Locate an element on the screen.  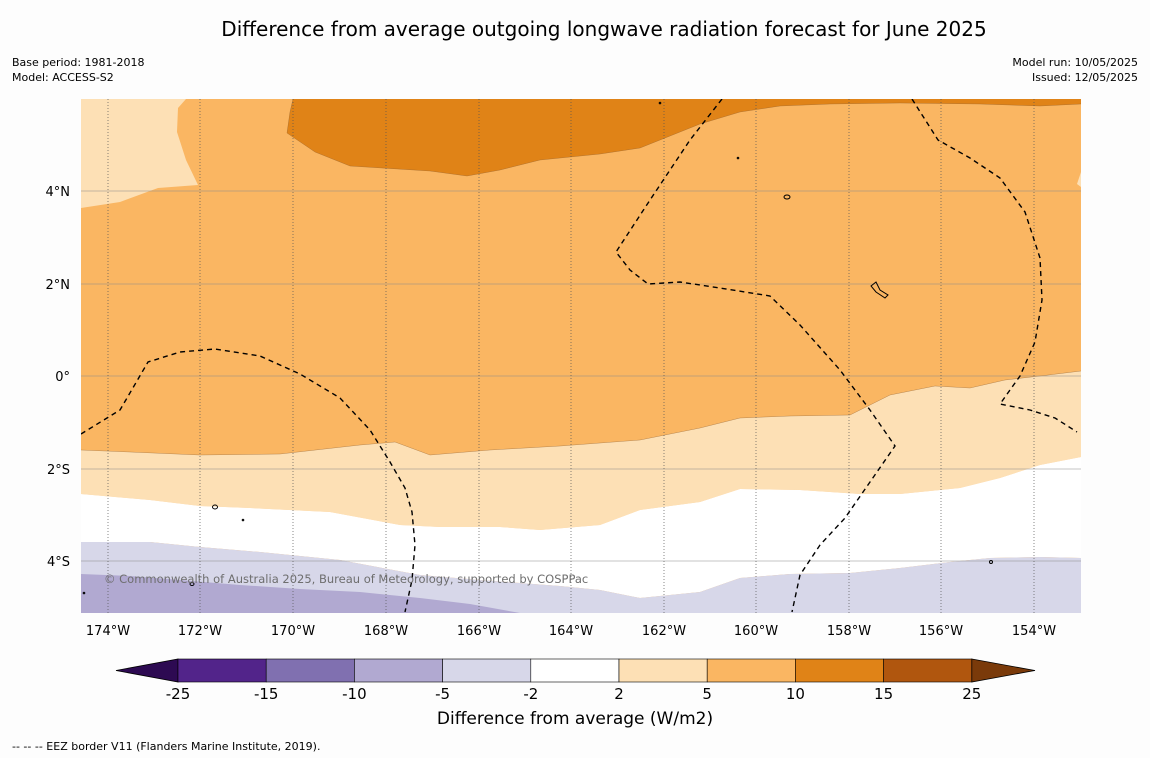
anomaly-band-2-to-5-northwest is located at coordinates (139, 153).